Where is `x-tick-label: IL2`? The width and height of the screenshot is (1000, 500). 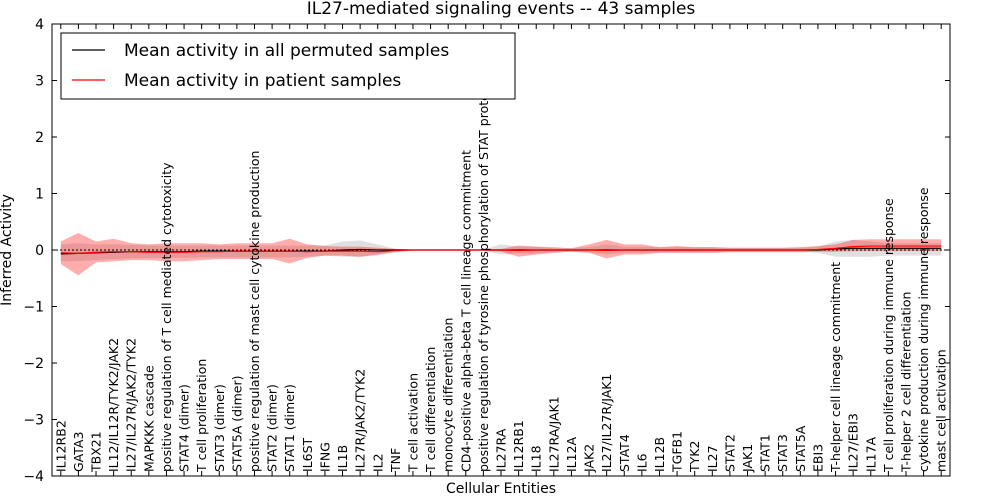 x-tick-label: IL2 is located at coordinates (377, 462).